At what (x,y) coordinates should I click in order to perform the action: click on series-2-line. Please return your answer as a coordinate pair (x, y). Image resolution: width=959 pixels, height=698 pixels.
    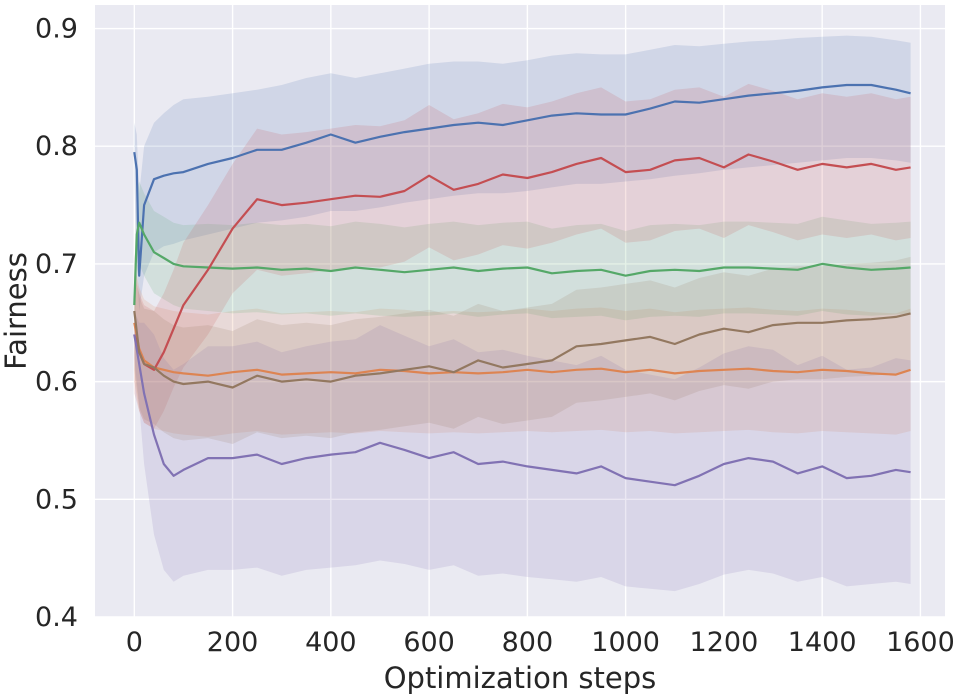
    Looking at the image, I should click on (522, 349).